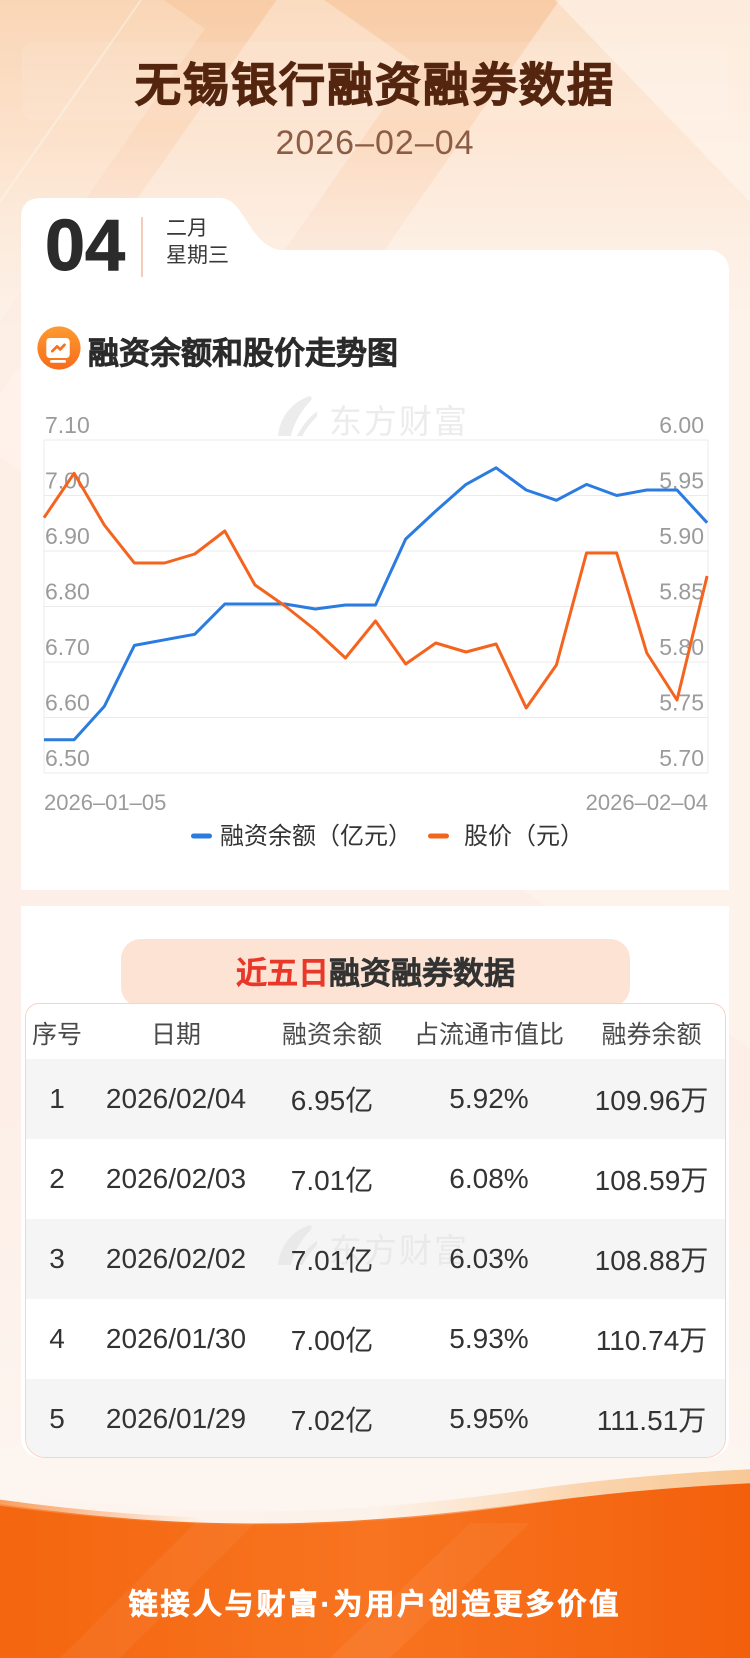 The image size is (750, 1658). What do you see at coordinates (67, 536) in the screenshot?
I see `svg-text: 6.90` at bounding box center [67, 536].